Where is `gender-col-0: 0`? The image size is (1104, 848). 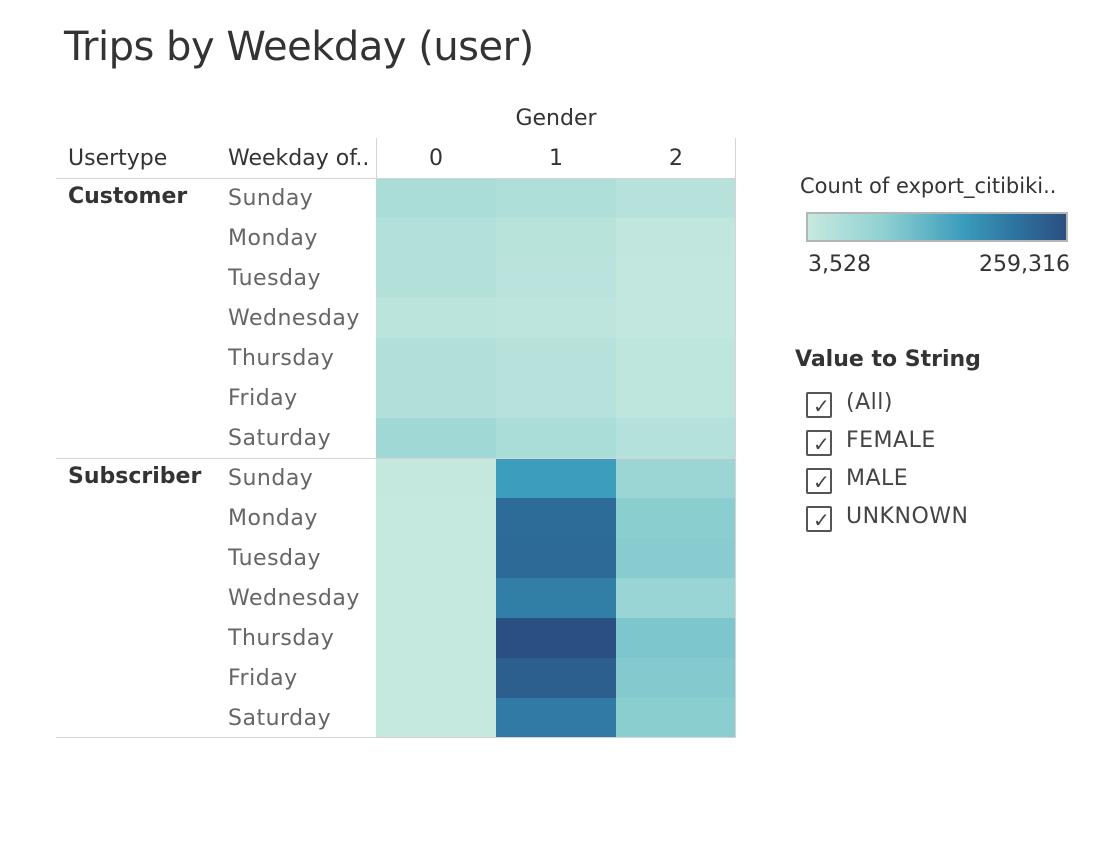
gender-col-0: 0 is located at coordinates (436, 158).